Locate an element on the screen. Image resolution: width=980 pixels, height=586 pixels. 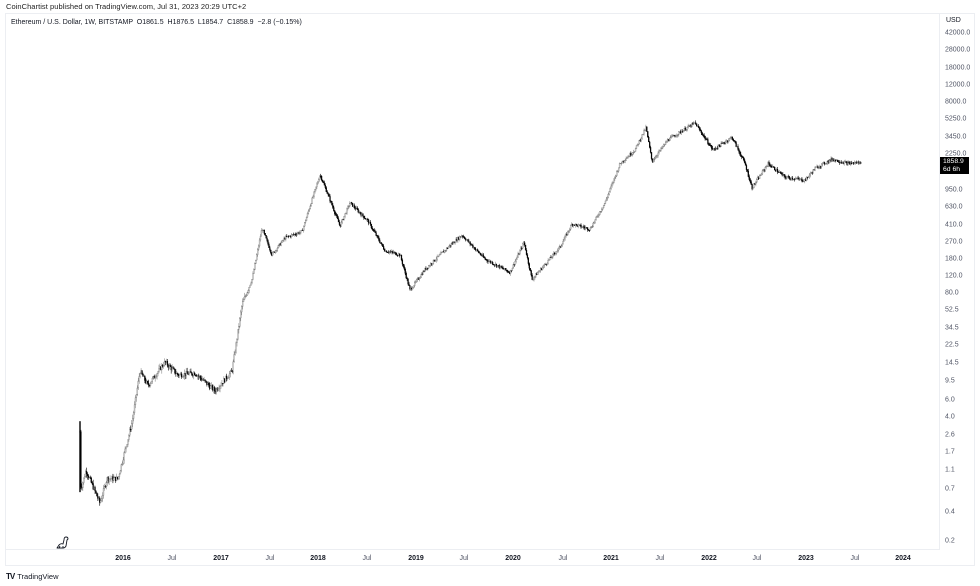
tradingview-brand: TradingView is located at coordinates (38, 576).